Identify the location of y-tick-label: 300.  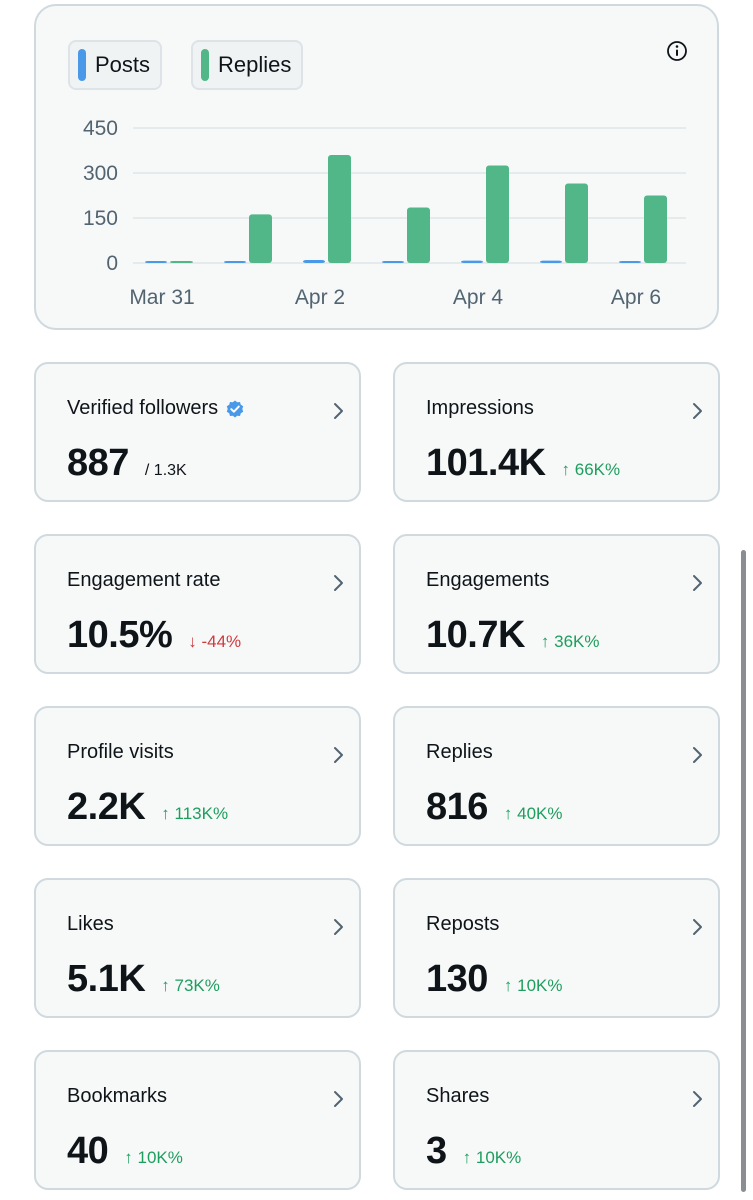
(100, 173).